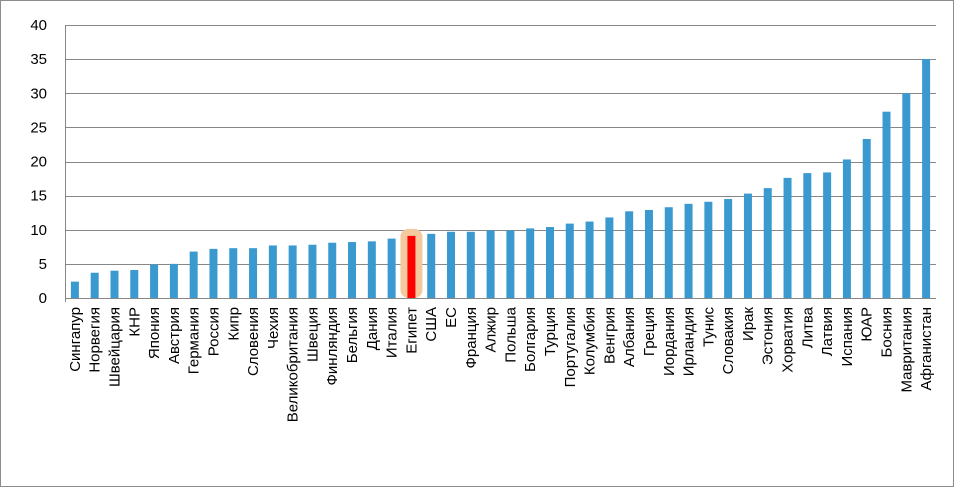  What do you see at coordinates (728, 248) in the screenshot?
I see `bar-Словакия` at bounding box center [728, 248].